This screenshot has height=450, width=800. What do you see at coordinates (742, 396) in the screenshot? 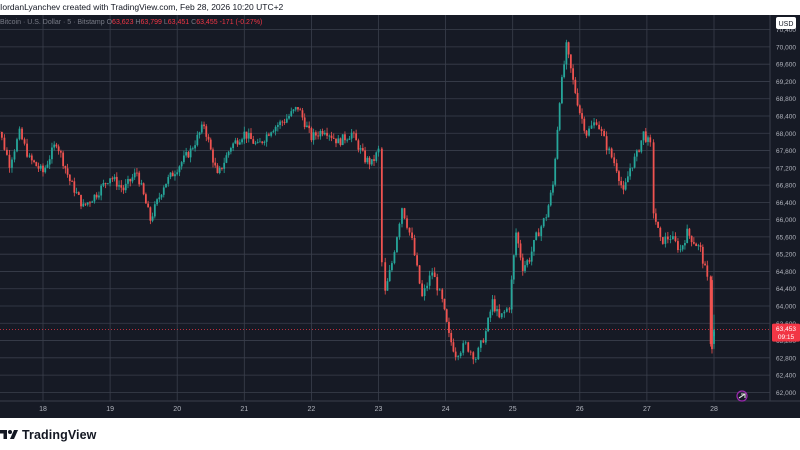
I see `scroll-to-realtime-icon` at bounding box center [742, 396].